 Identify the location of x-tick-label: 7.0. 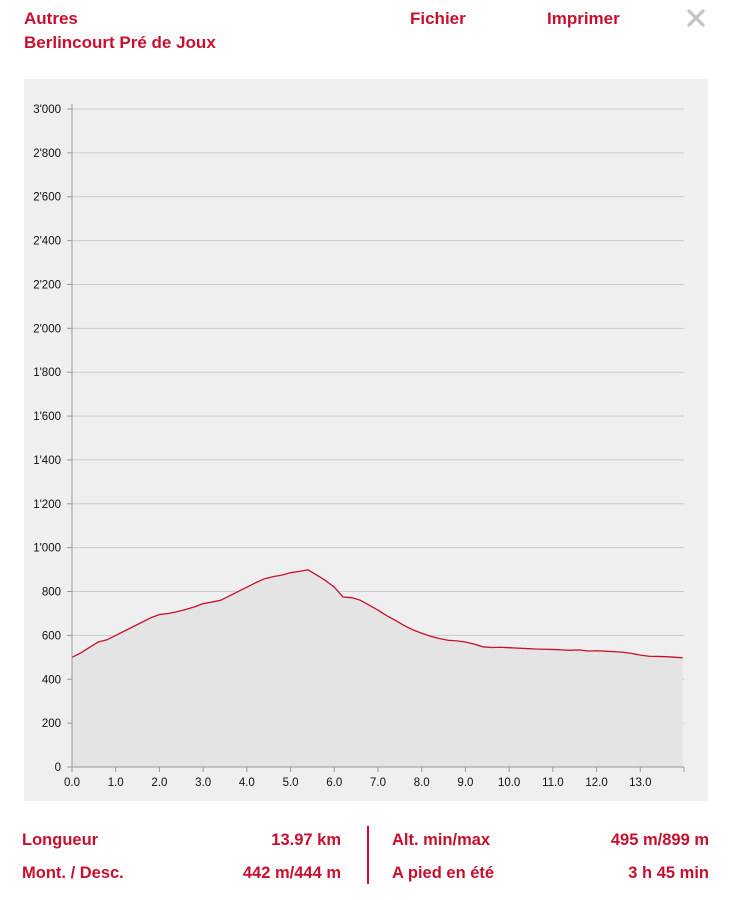
(378, 783).